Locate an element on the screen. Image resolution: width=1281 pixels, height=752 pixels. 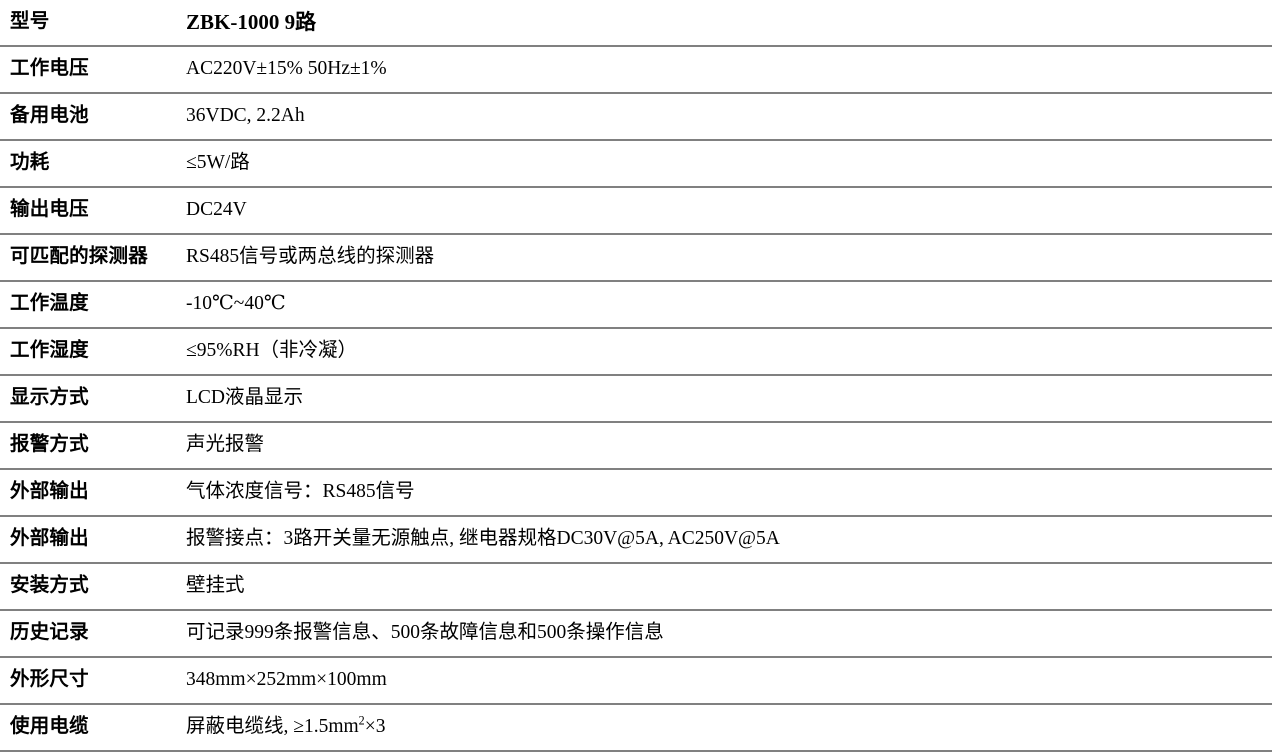
spec-value-cell: 348mm×252mm×100mm is located at coordinates (729, 681).